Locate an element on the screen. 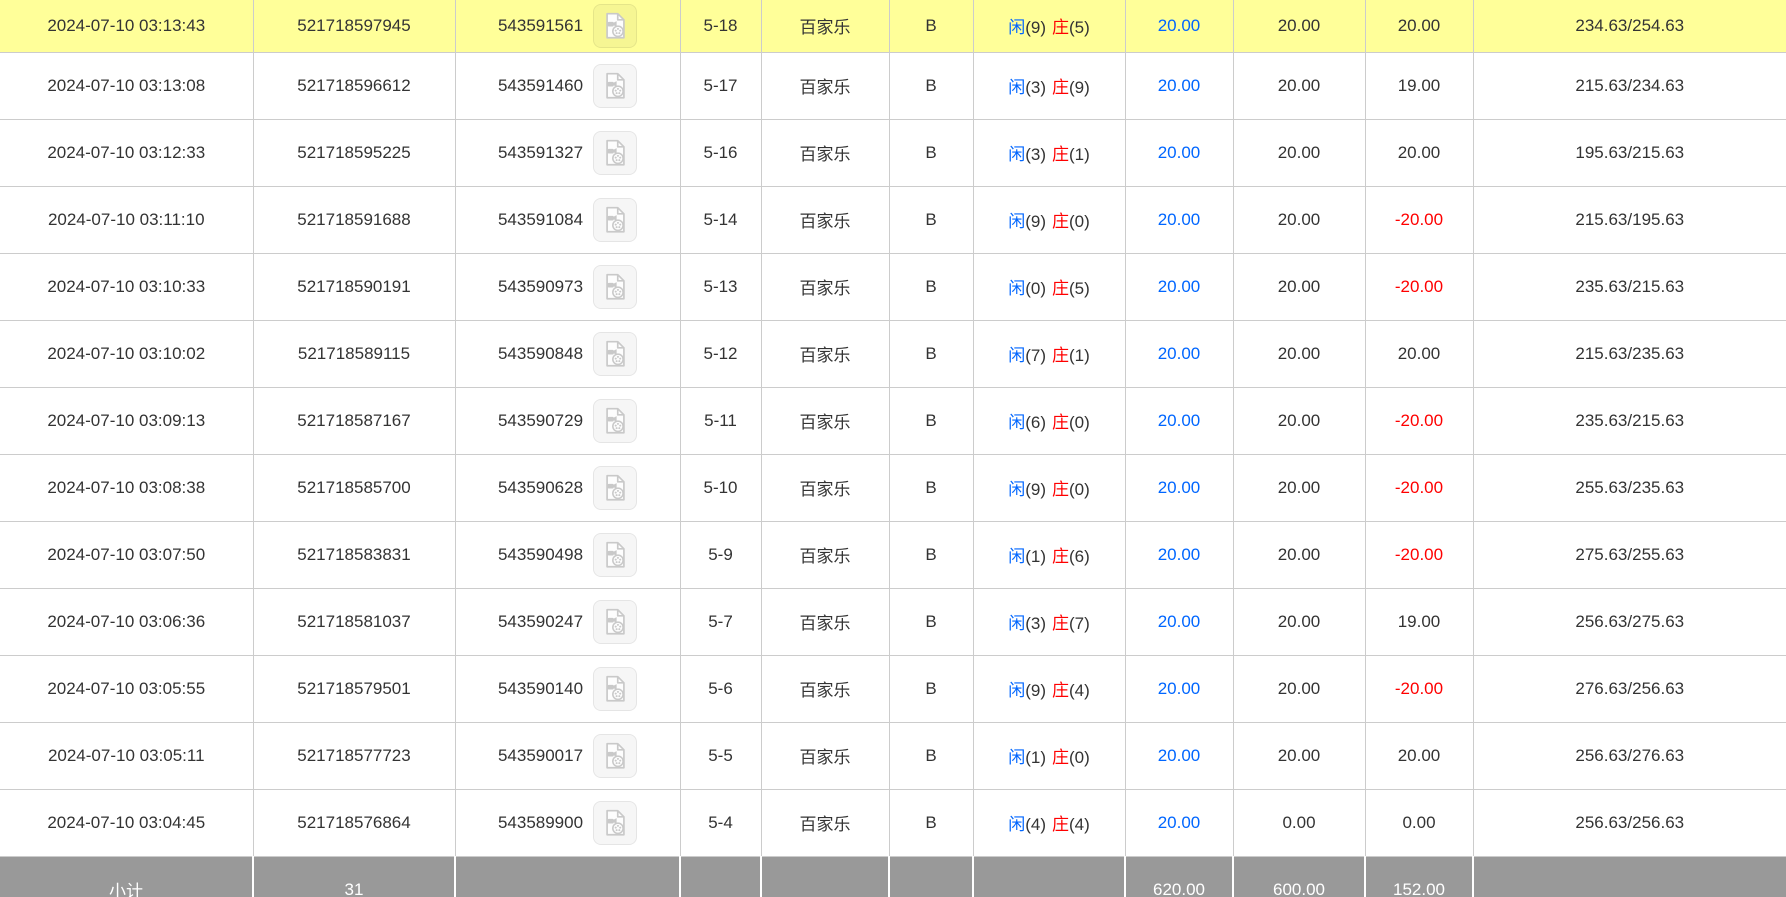 The height and width of the screenshot is (897, 1786). round-number: 543590848 is located at coordinates (540, 353).